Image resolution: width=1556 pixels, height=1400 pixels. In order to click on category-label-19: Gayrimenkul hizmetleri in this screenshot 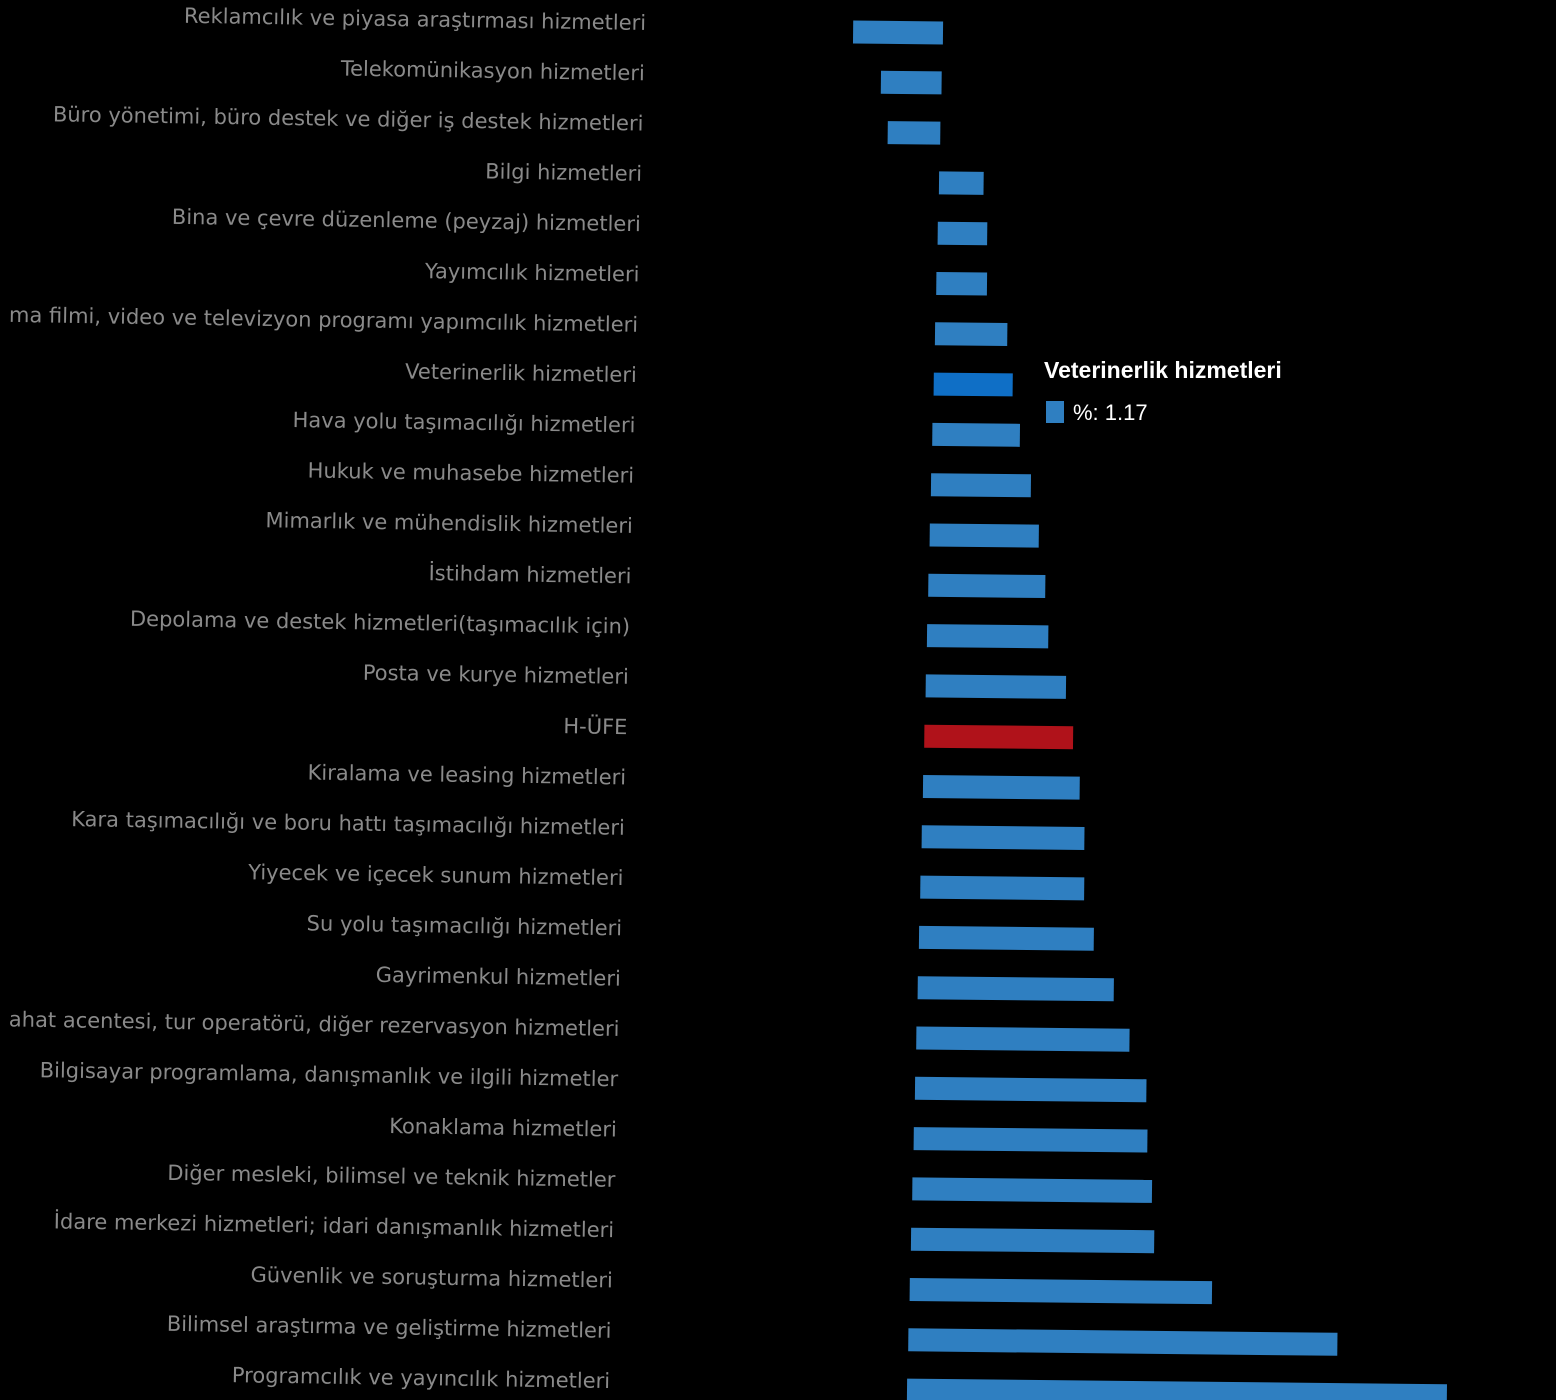, I will do `click(498, 977)`.